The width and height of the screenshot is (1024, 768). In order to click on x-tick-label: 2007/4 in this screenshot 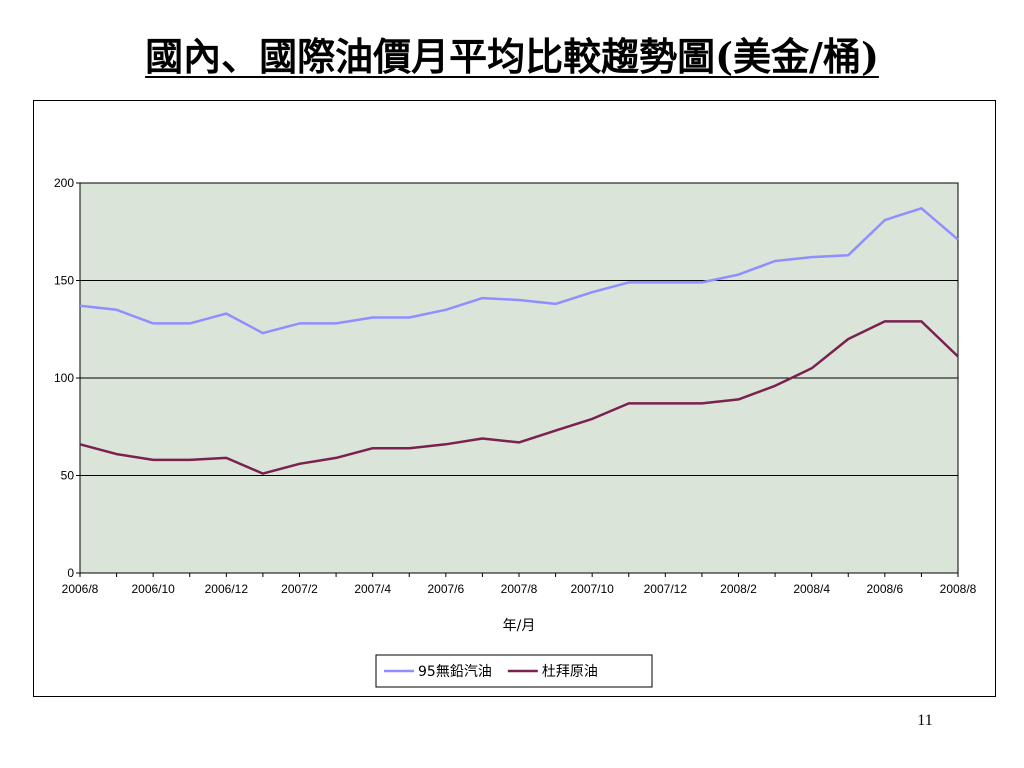, I will do `click(372, 589)`.